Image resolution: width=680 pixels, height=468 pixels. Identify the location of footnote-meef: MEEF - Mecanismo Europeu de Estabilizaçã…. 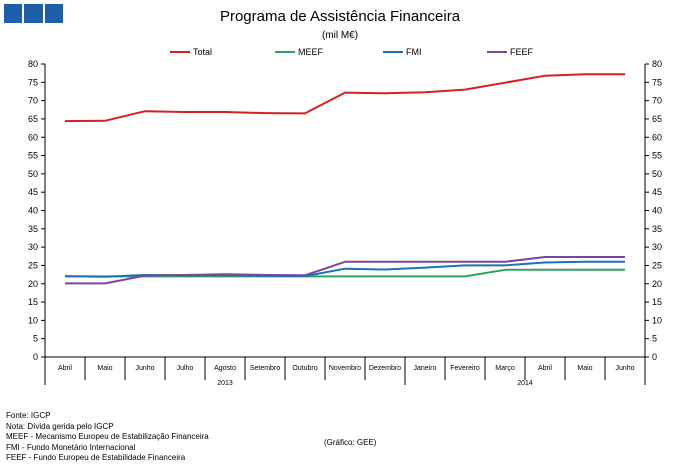
(107, 436).